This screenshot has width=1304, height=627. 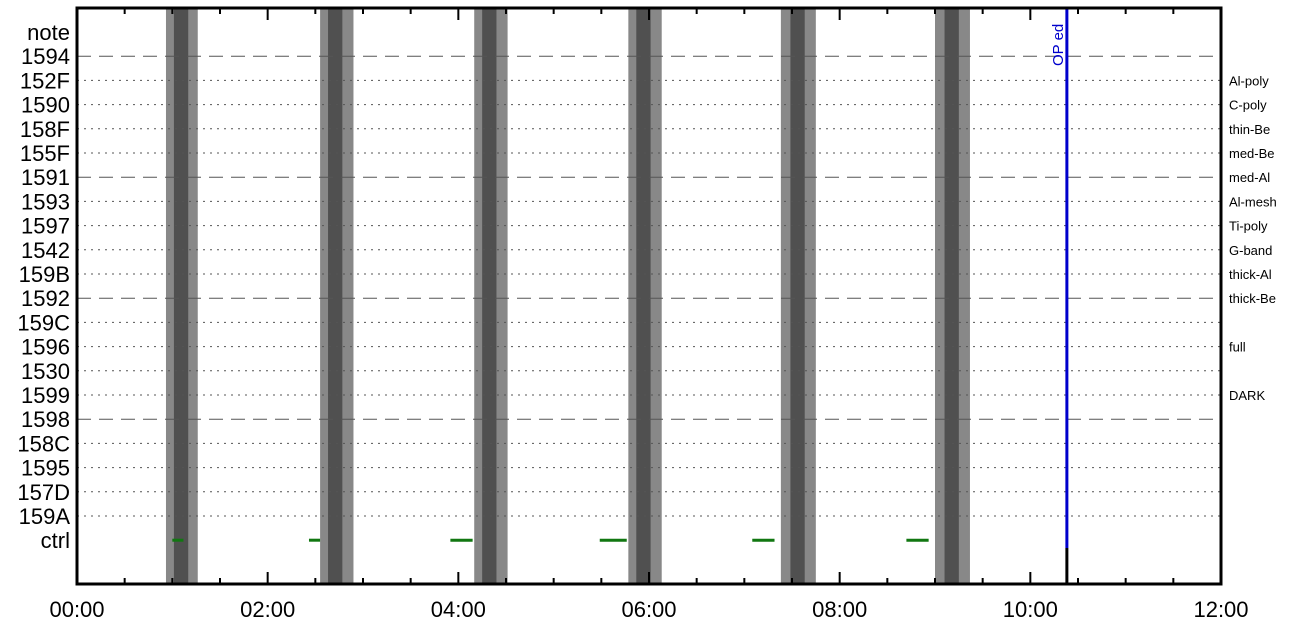 I want to click on row-label-159B: 159B, so click(x=44, y=274).